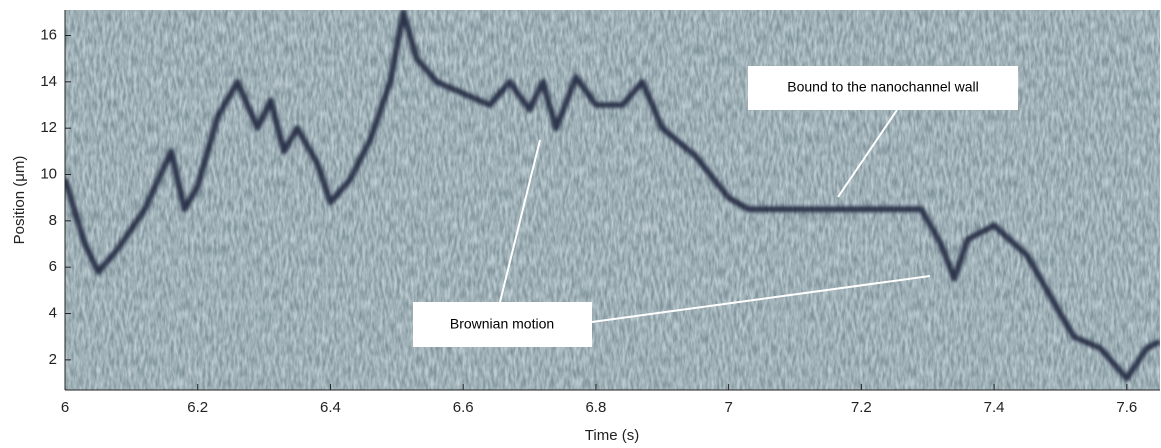 This screenshot has width=1161, height=448. I want to click on x-tick-label: 6.8, so click(595, 407).